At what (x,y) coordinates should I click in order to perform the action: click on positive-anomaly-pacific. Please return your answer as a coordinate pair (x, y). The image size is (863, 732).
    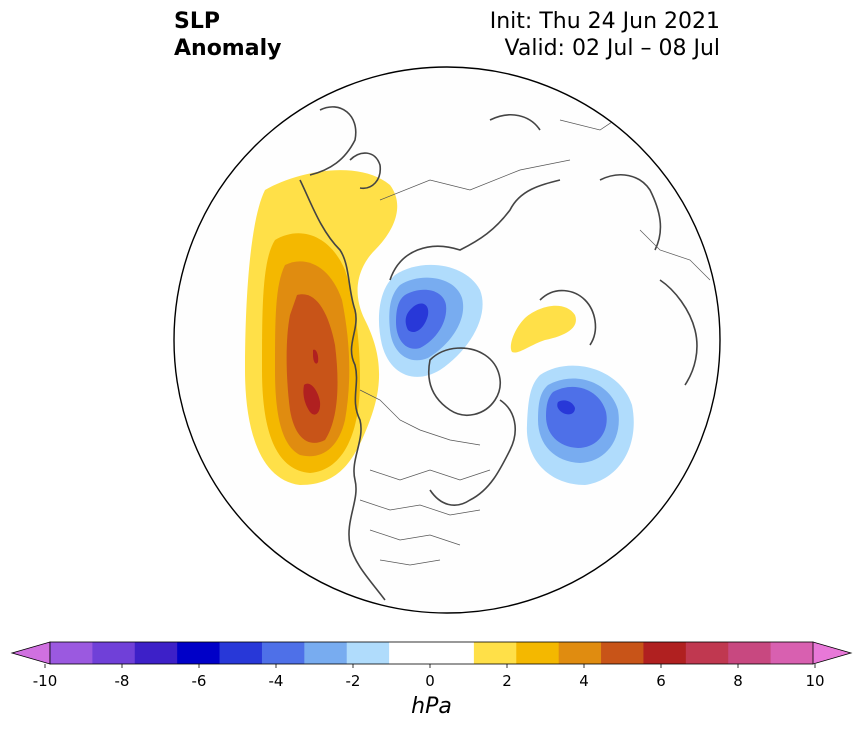
    Looking at the image, I should click on (321, 327).